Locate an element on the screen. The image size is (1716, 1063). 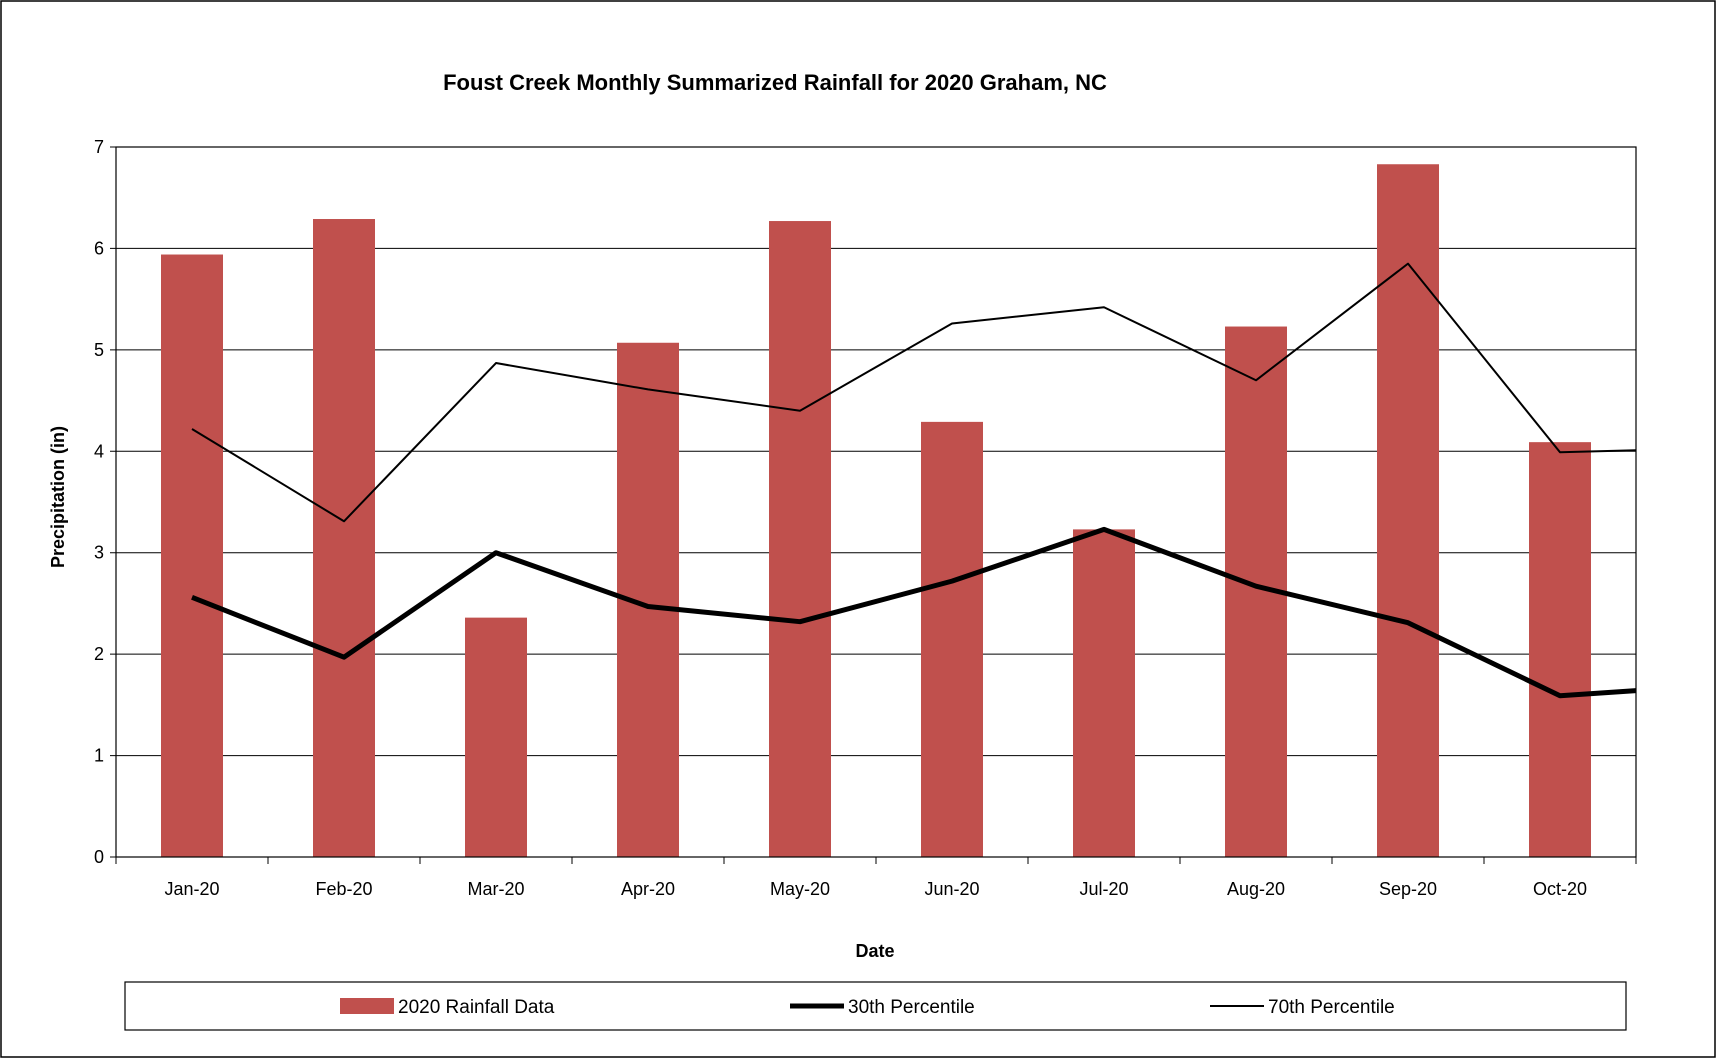
x-tick-label: May-20 is located at coordinates (800, 889).